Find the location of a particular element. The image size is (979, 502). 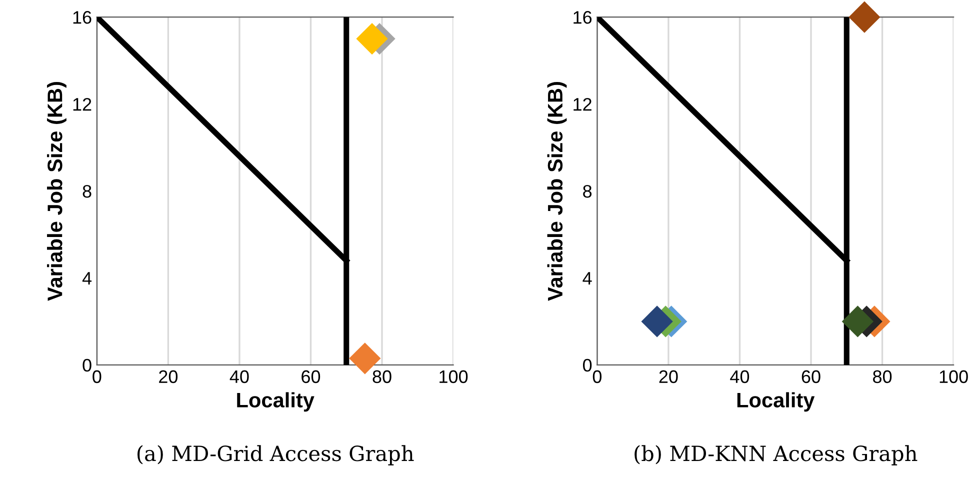

text: (b) MD-KNN Access Graph is located at coordinates (776, 455).